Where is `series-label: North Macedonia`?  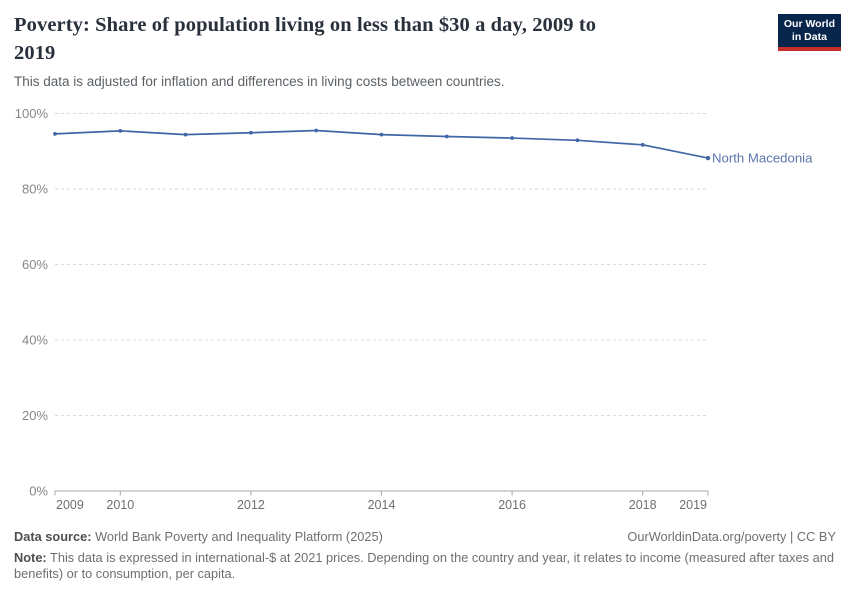 series-label: North Macedonia is located at coordinates (762, 158).